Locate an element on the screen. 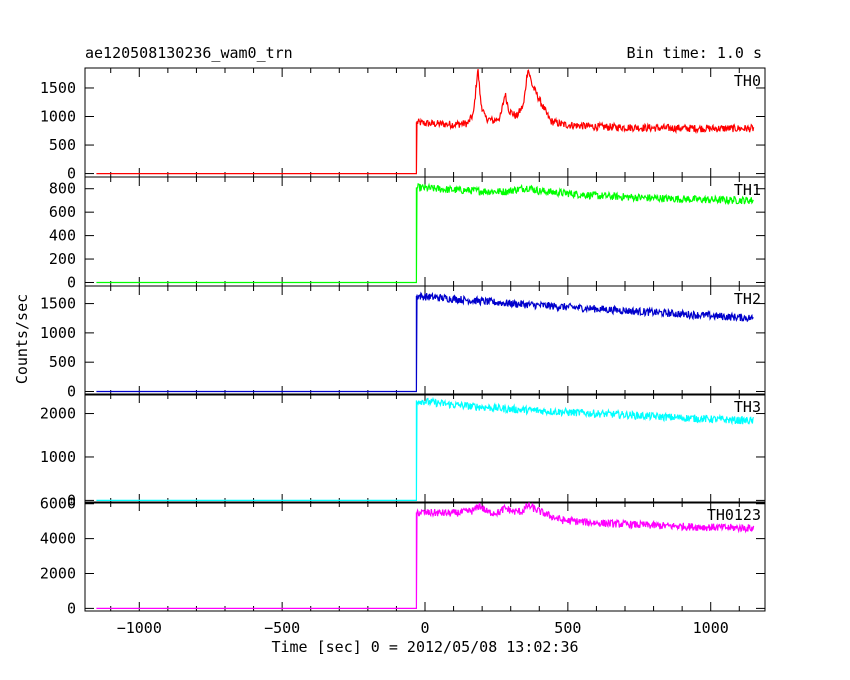 The image size is (850, 680). series-line-th1 is located at coordinates (425, 233).